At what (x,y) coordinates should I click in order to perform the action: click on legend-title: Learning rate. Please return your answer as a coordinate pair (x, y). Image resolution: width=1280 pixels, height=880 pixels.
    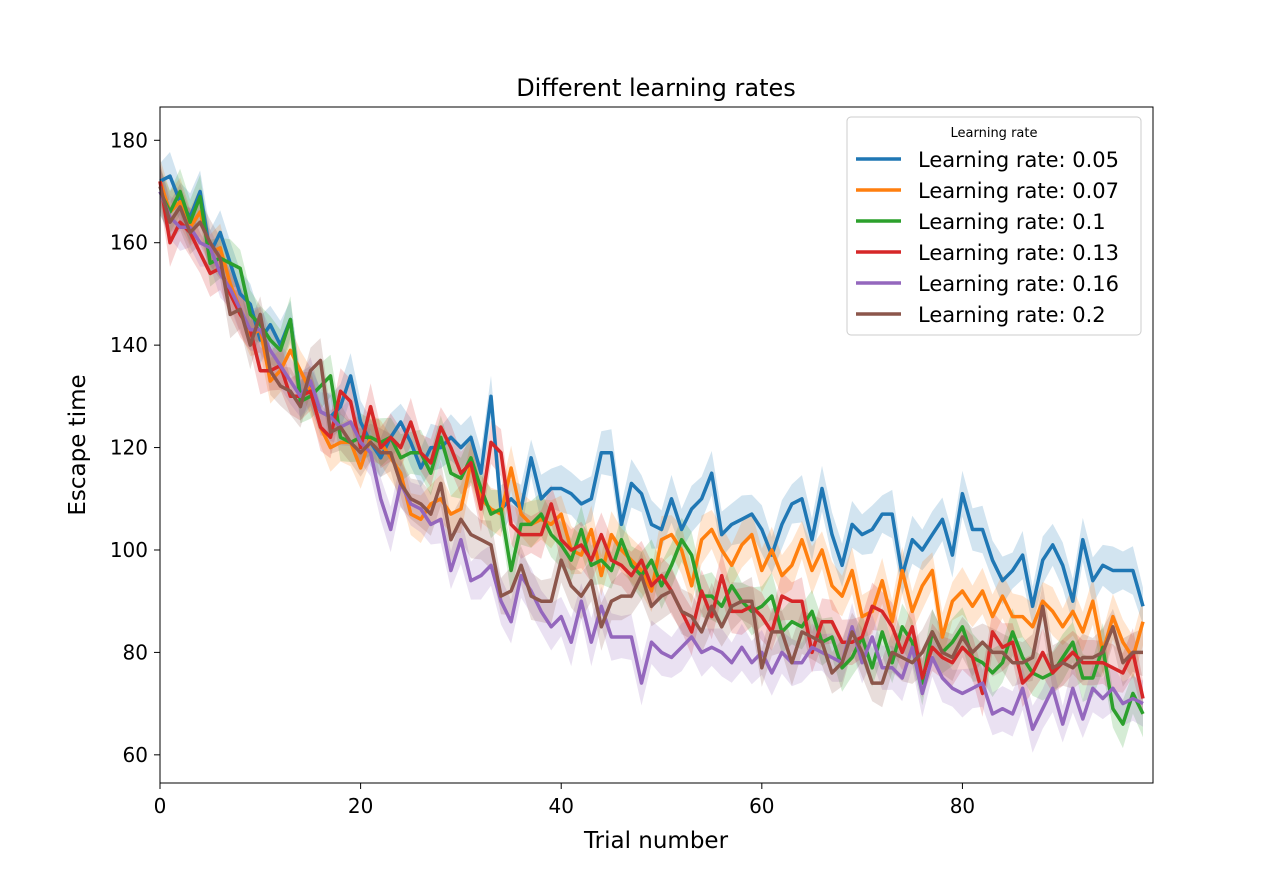
    Looking at the image, I should click on (994, 133).